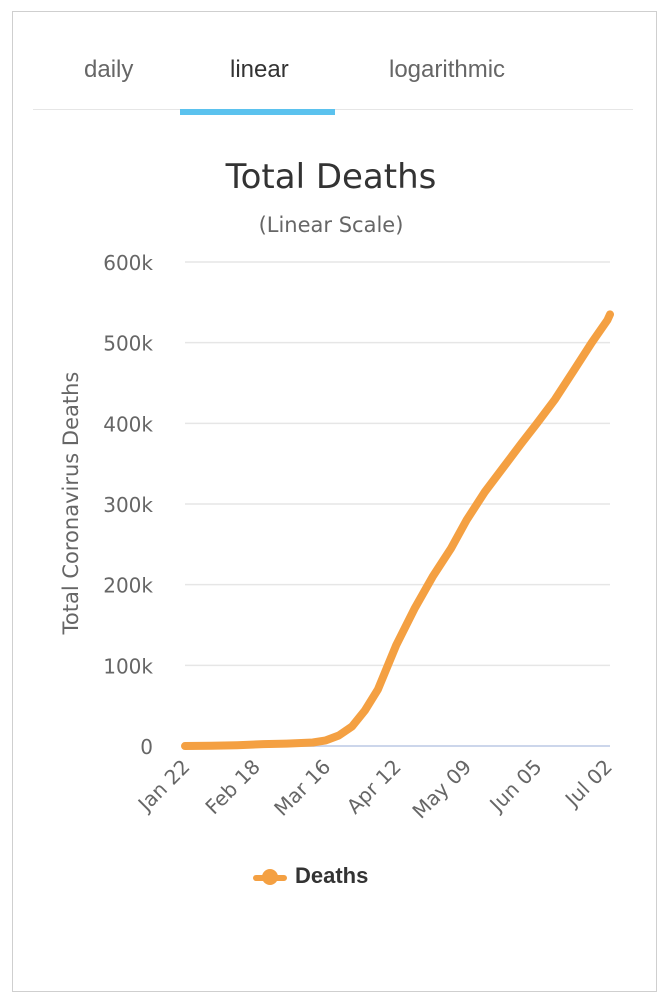 Image resolution: width=670 pixels, height=1004 pixels. I want to click on y-tick-label: 0, so click(146, 747).